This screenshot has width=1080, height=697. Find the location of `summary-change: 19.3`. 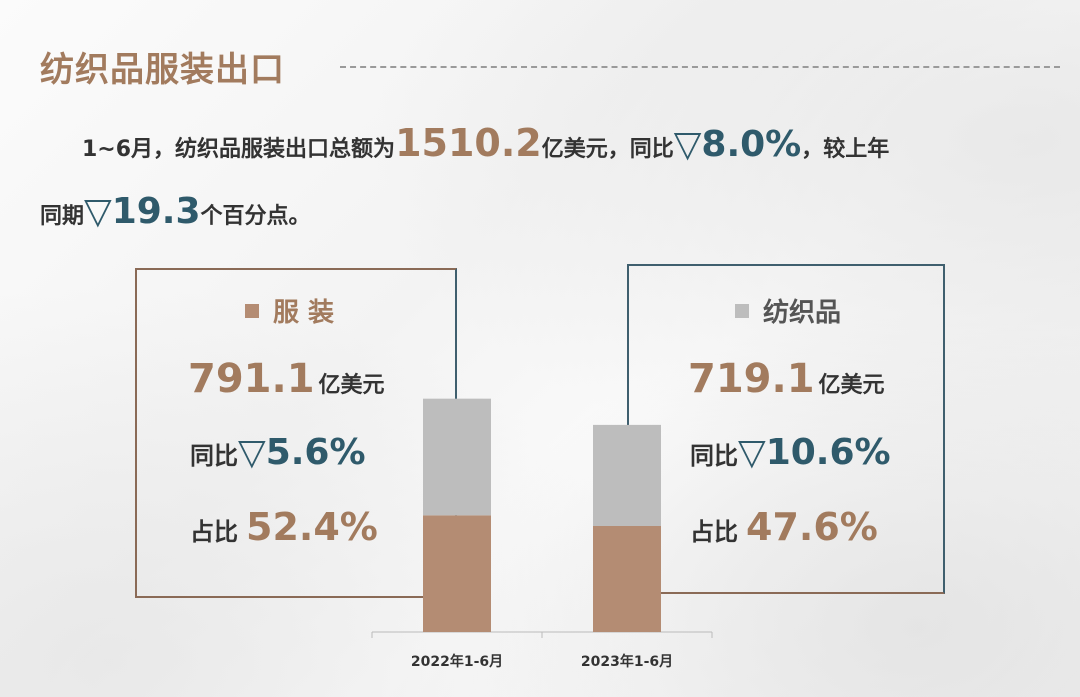

summary-change: 19.3 is located at coordinates (156, 211).